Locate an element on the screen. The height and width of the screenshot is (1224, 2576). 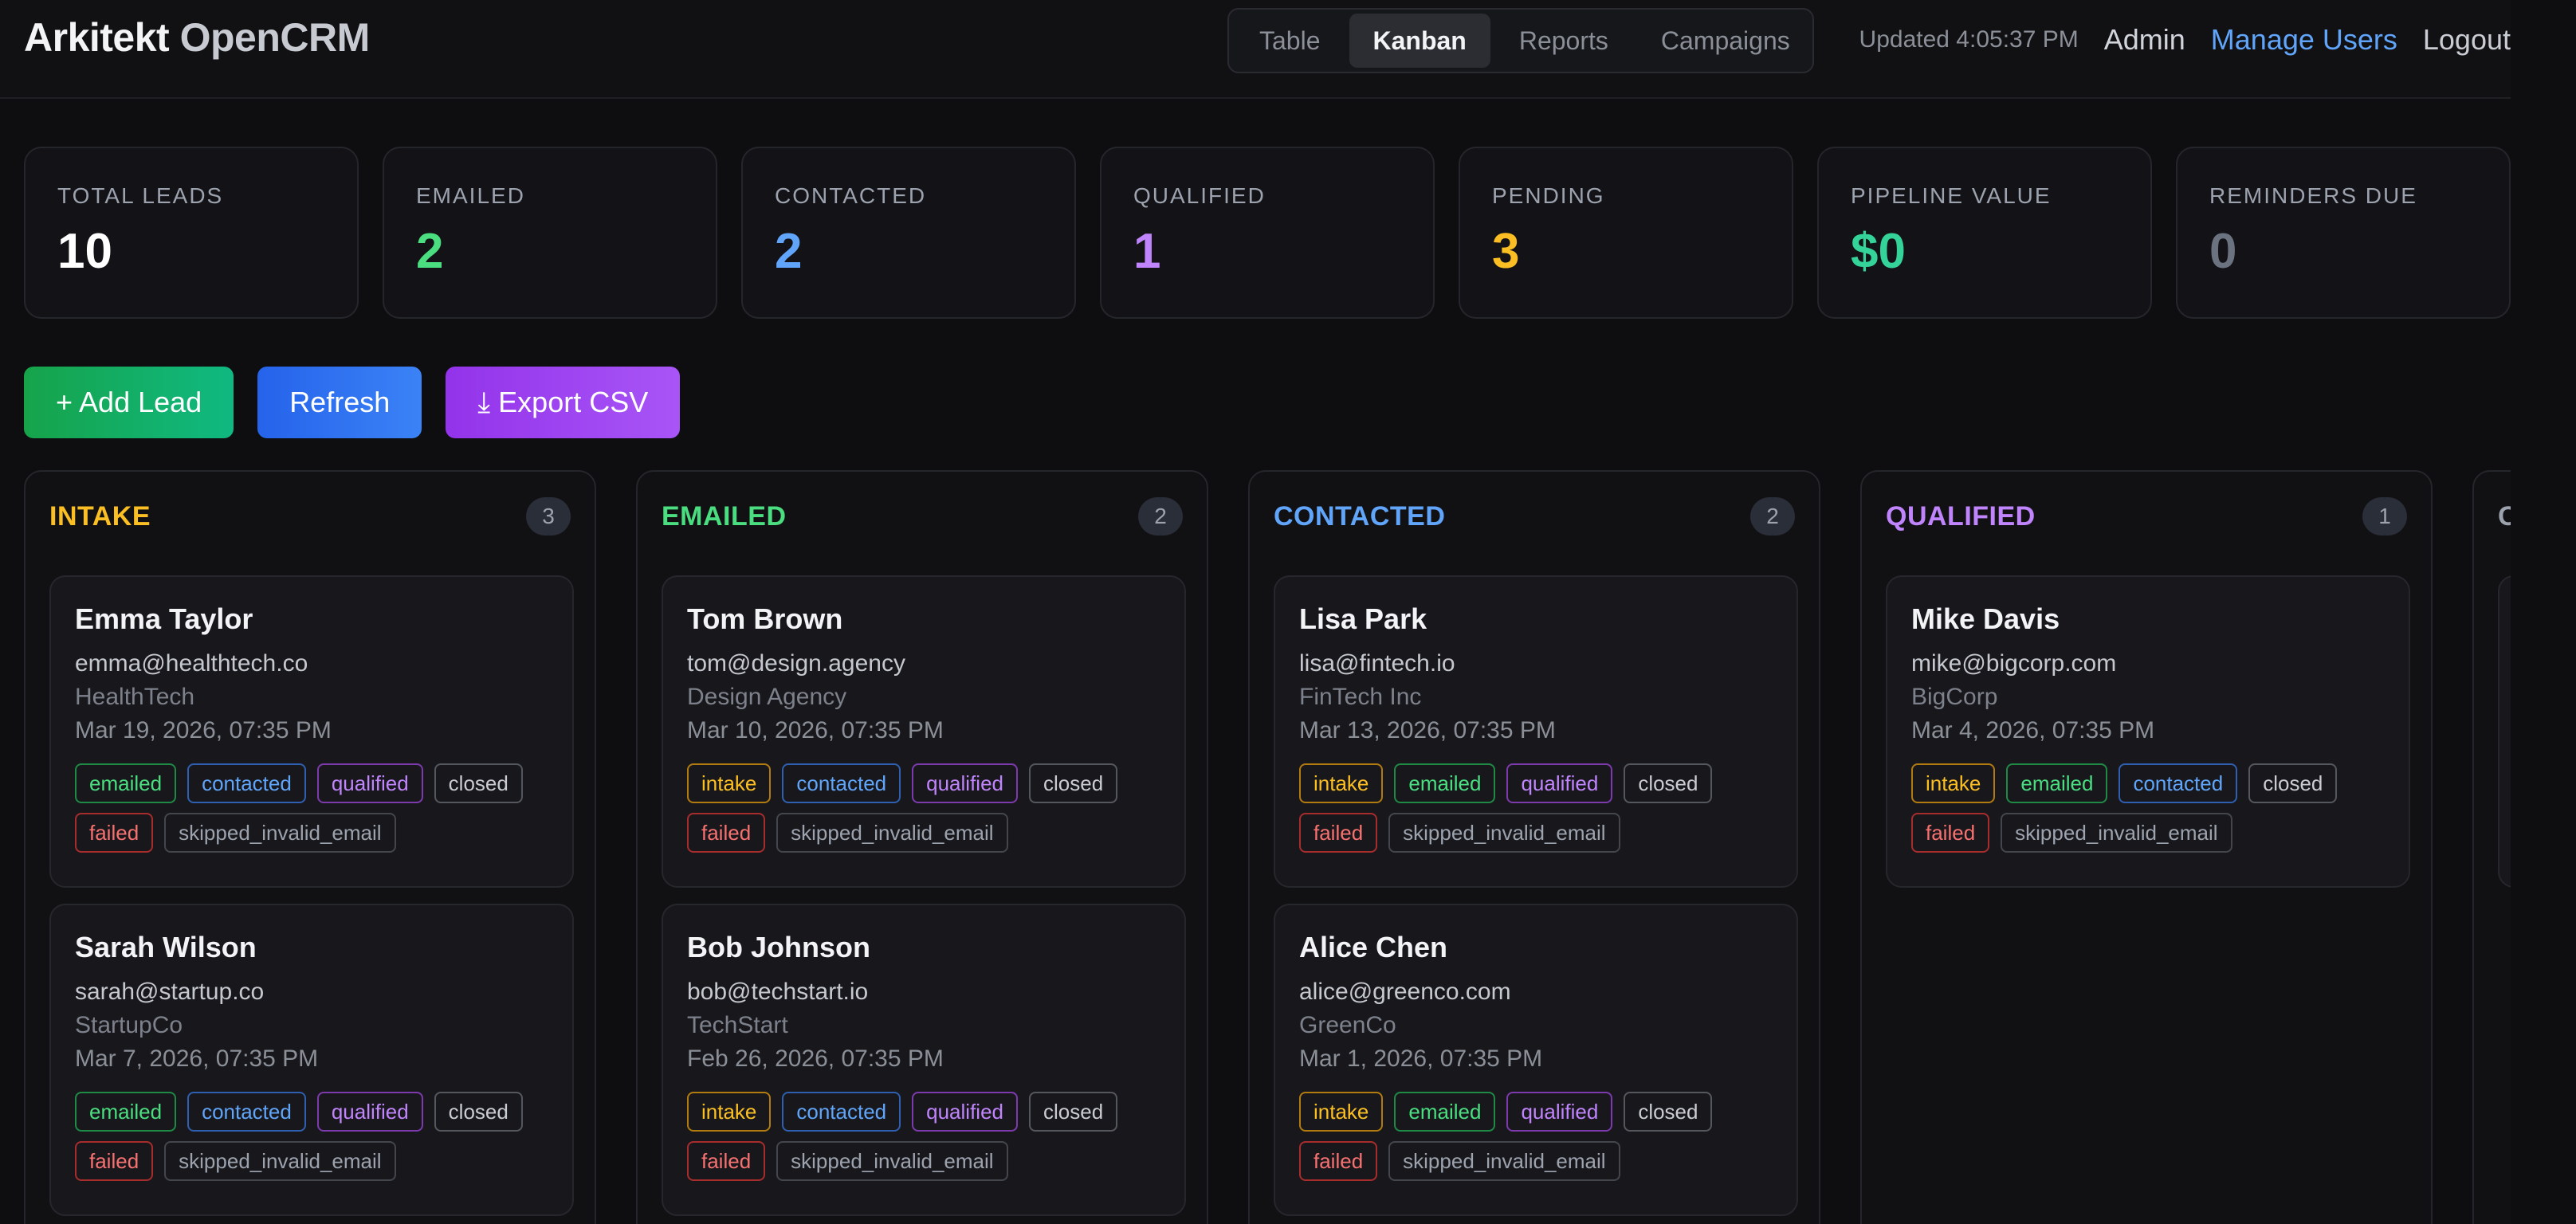
refresh-button: Refresh is located at coordinates (339, 402).